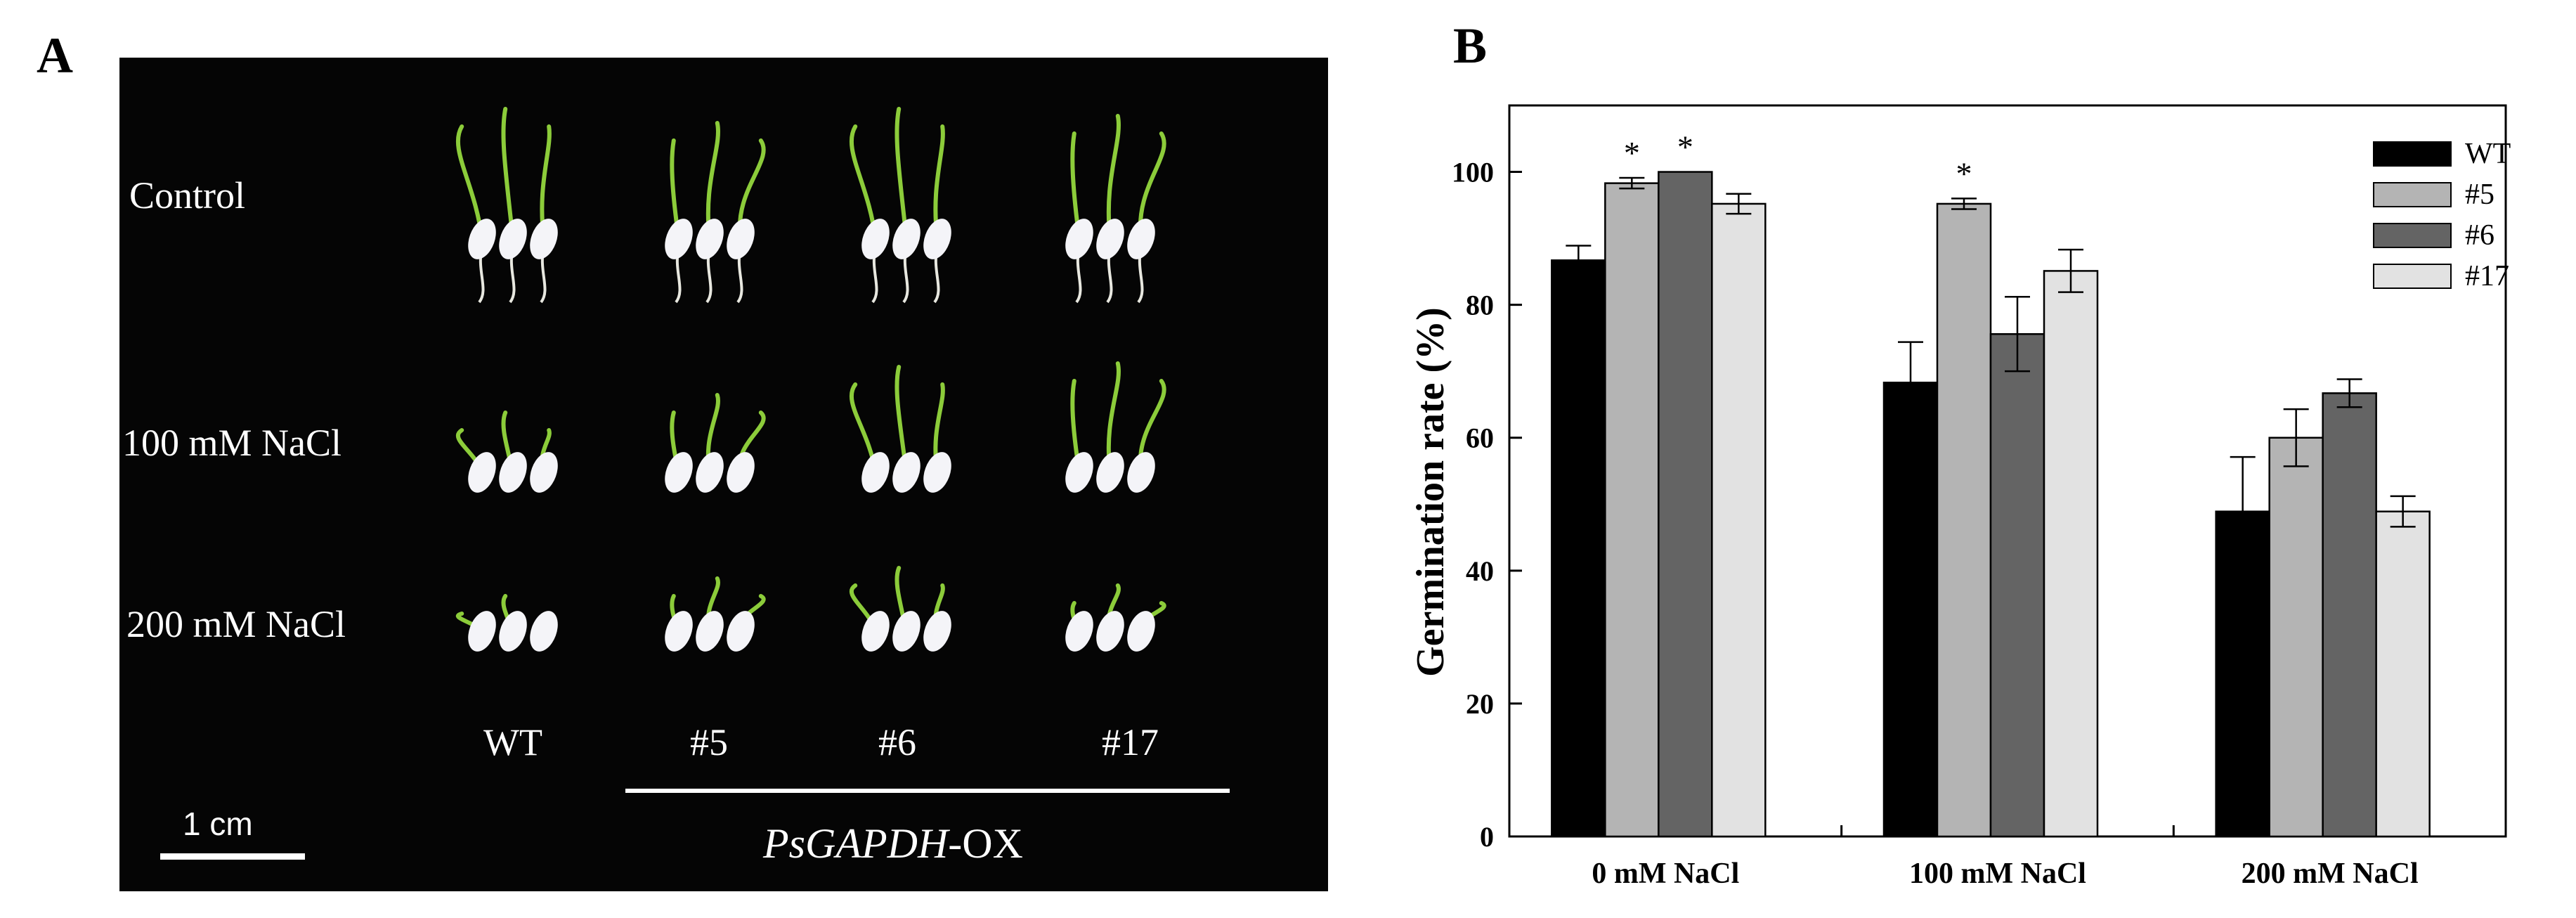  What do you see at coordinates (927, 791) in the screenshot?
I see `transgenic-group-bracket` at bounding box center [927, 791].